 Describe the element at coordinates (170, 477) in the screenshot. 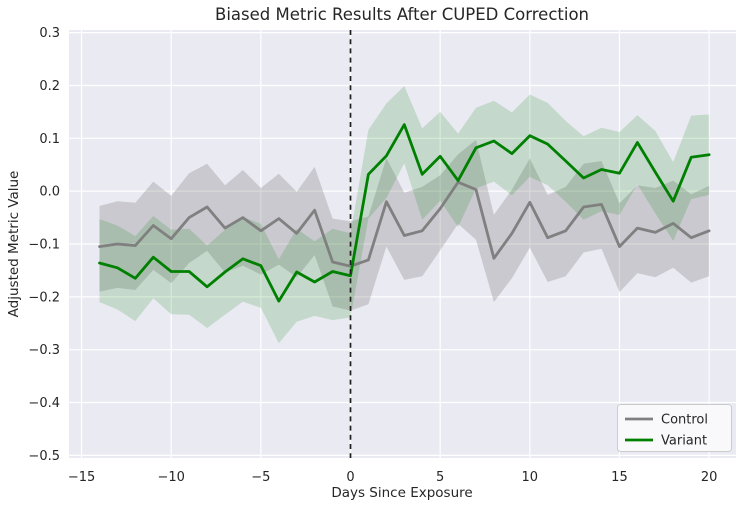

I see `x-tick-label: −10` at that location.